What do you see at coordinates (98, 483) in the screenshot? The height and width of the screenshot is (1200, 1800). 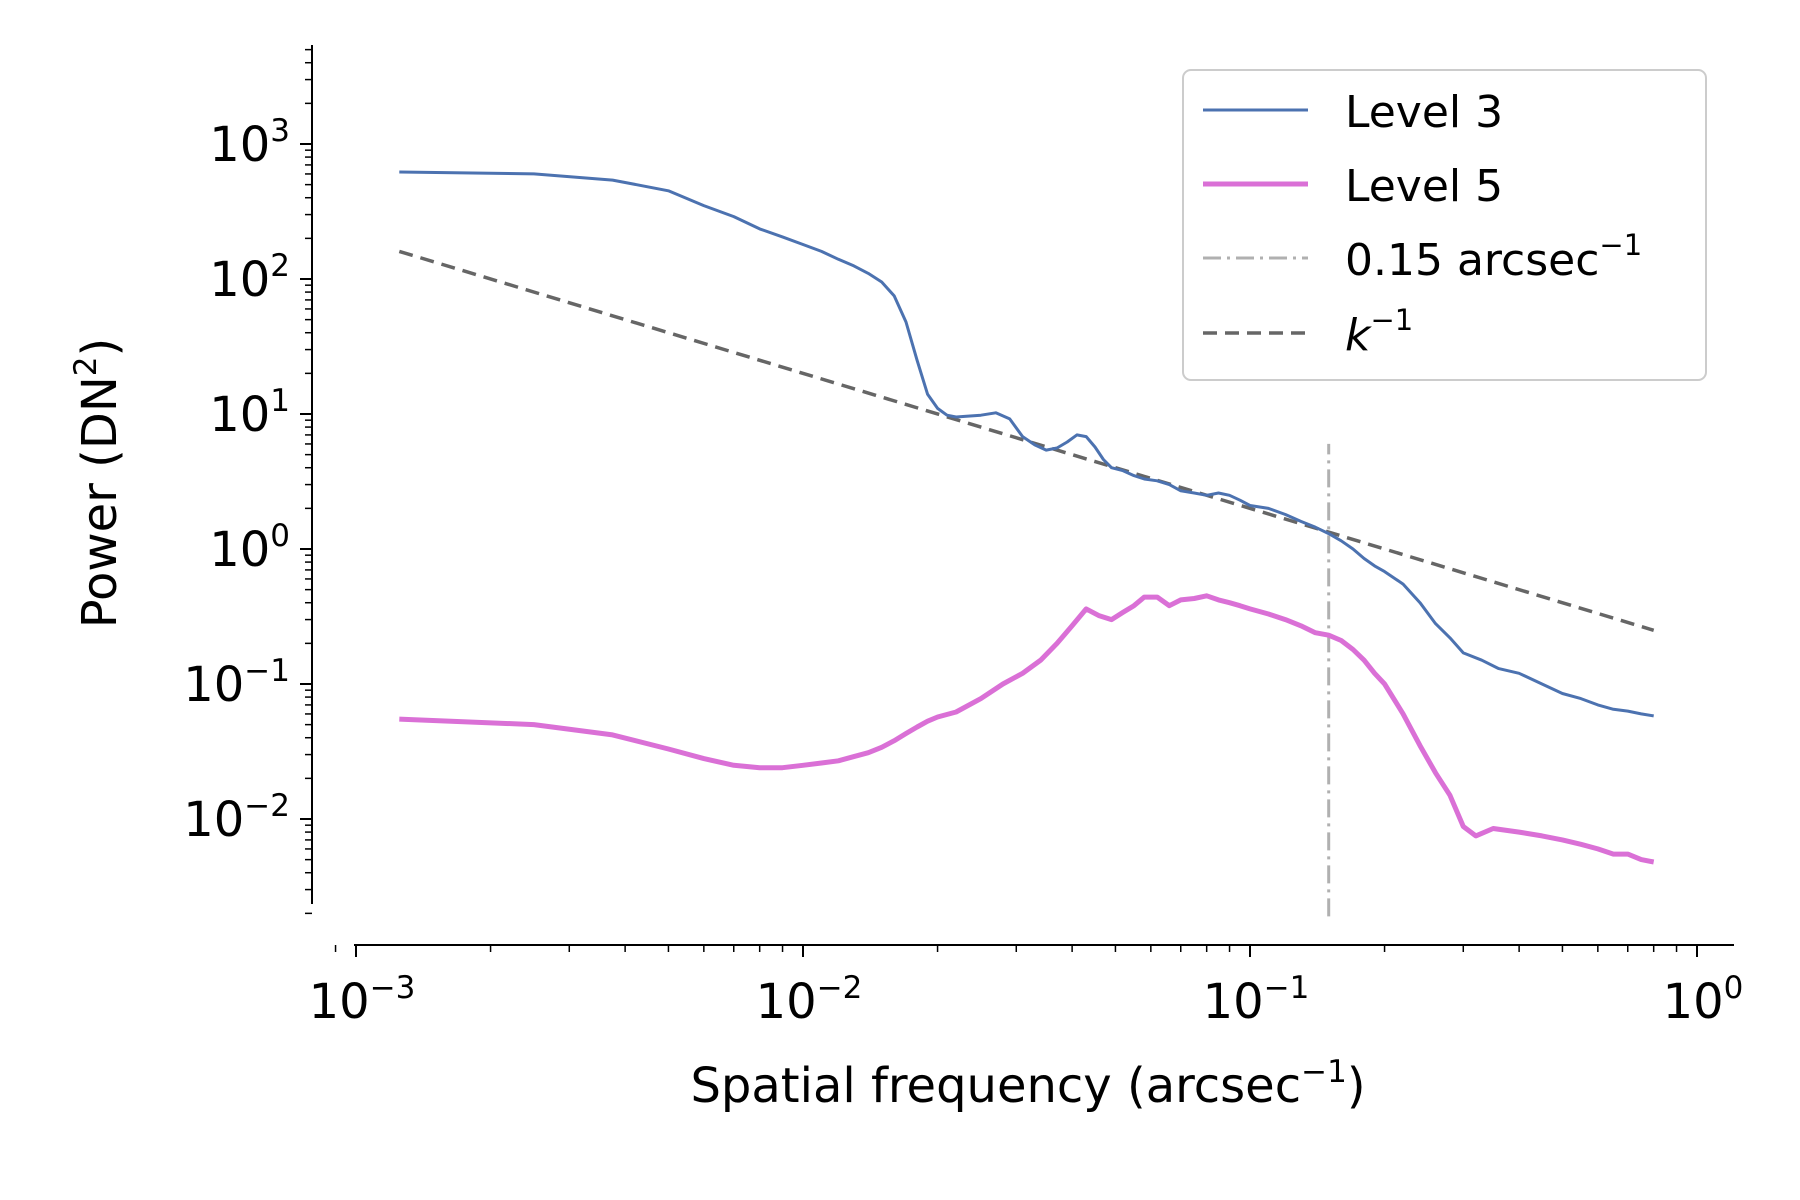 I see `y-axis-label: Power (DN2)` at bounding box center [98, 483].